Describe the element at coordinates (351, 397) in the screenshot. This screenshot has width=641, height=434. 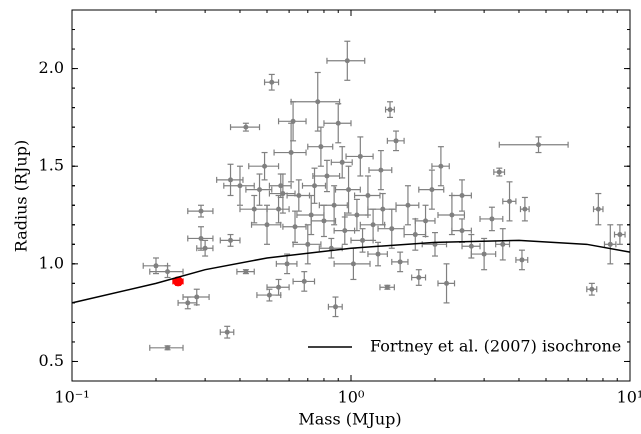
I see `x-tick-label: 10⁰` at that location.